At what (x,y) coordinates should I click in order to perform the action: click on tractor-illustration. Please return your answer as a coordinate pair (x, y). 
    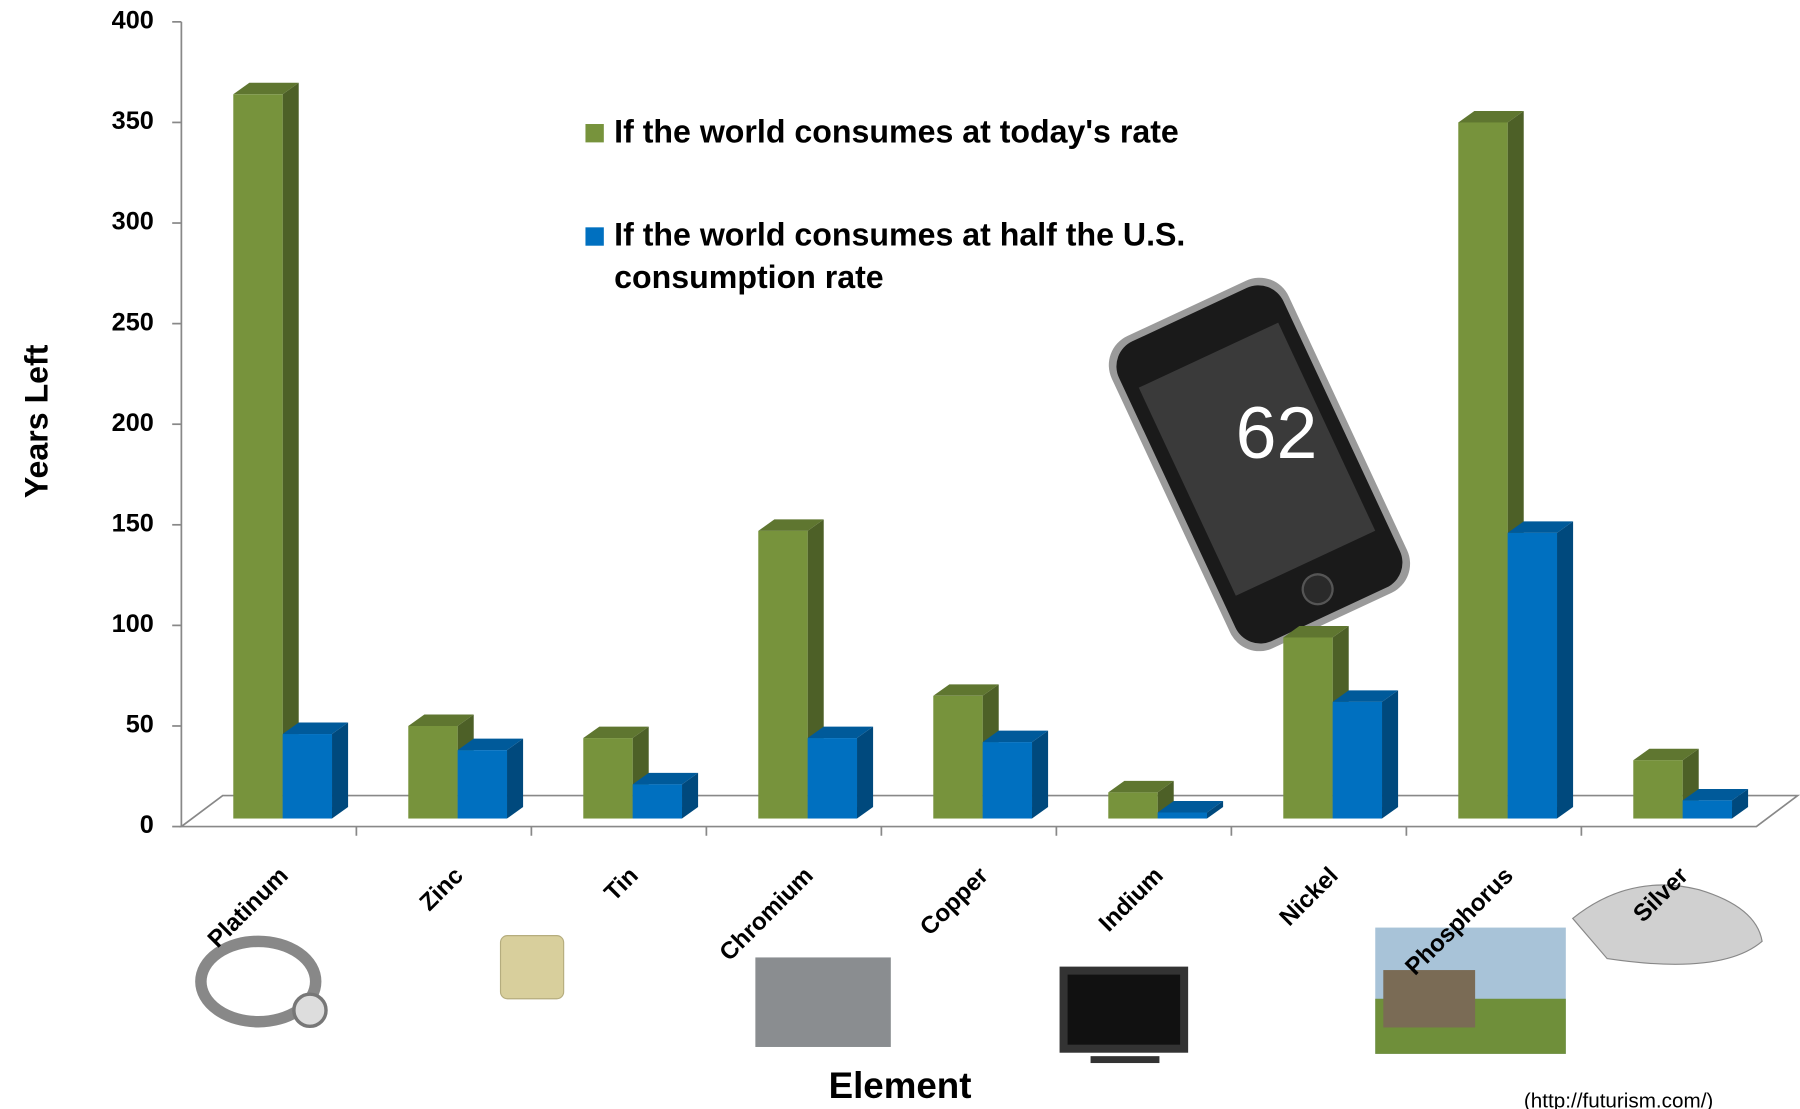
    Looking at the image, I should click on (1470, 990).